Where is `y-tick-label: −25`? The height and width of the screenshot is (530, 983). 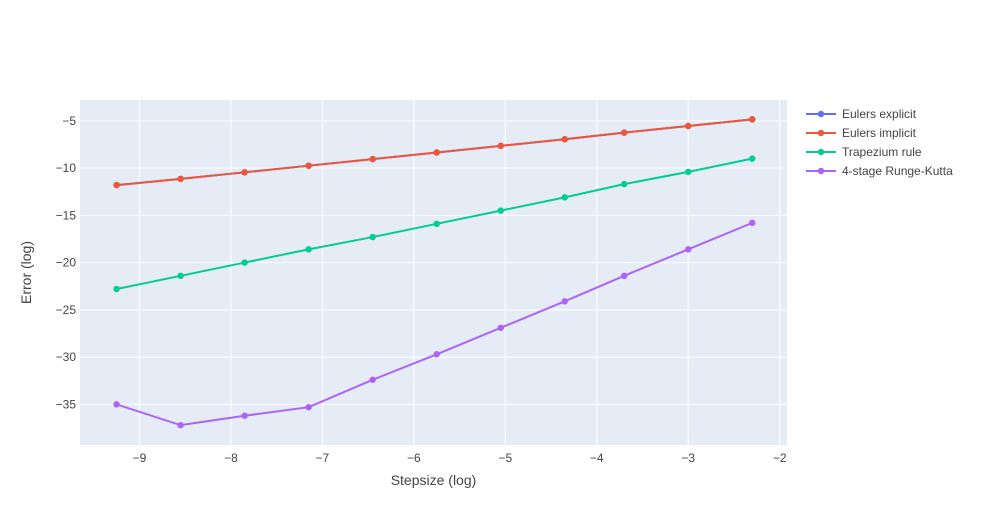 y-tick-label: −25 is located at coordinates (66, 310).